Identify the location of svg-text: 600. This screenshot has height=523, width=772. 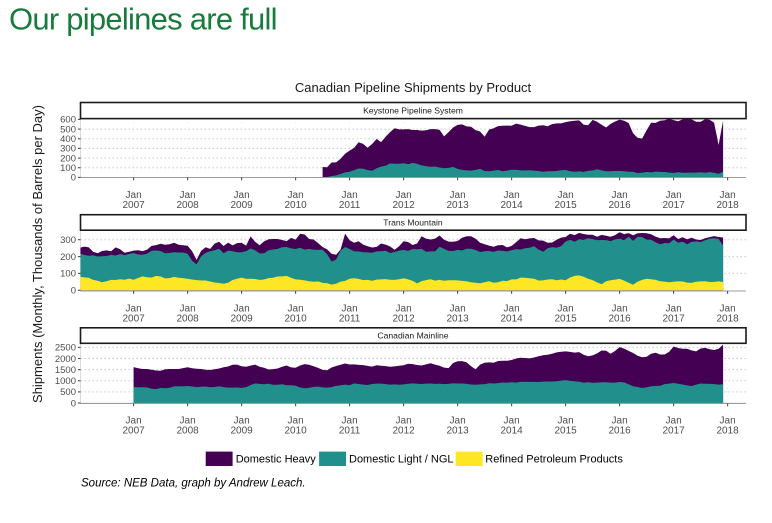
(68, 120).